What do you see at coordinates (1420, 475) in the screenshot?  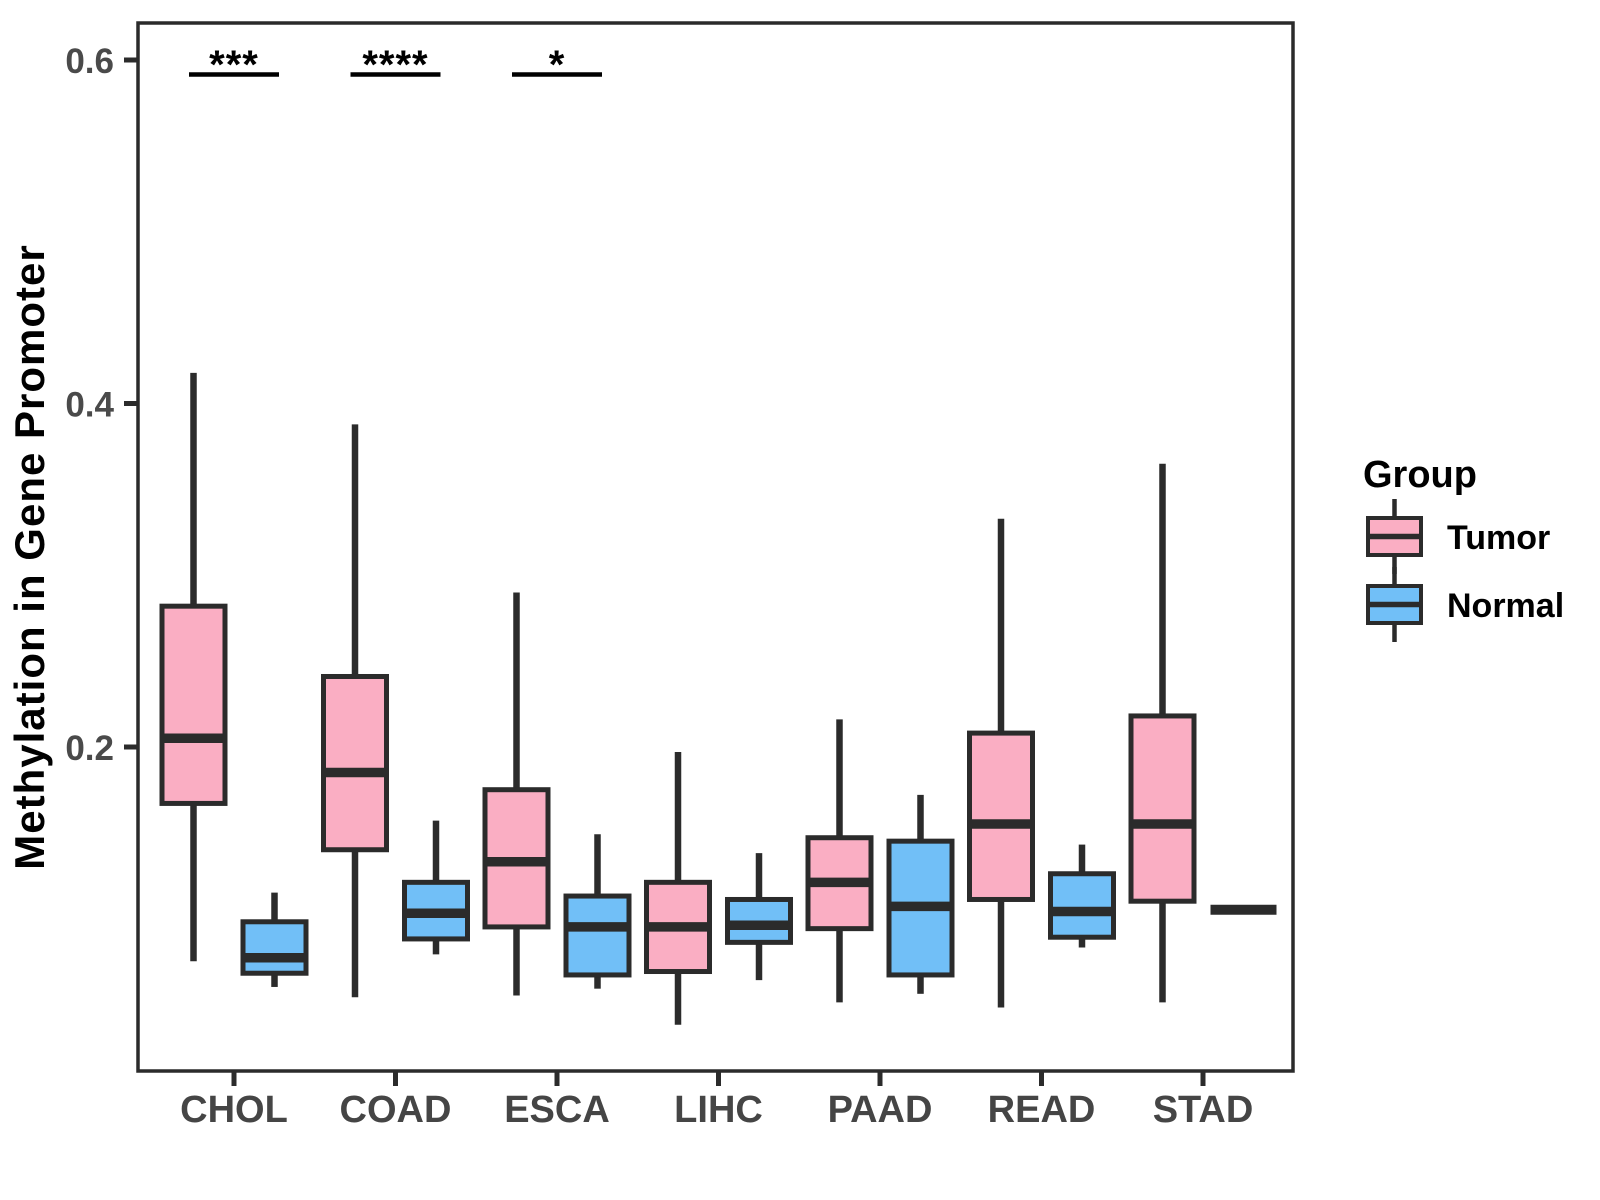 I see `legend-title: Group` at bounding box center [1420, 475].